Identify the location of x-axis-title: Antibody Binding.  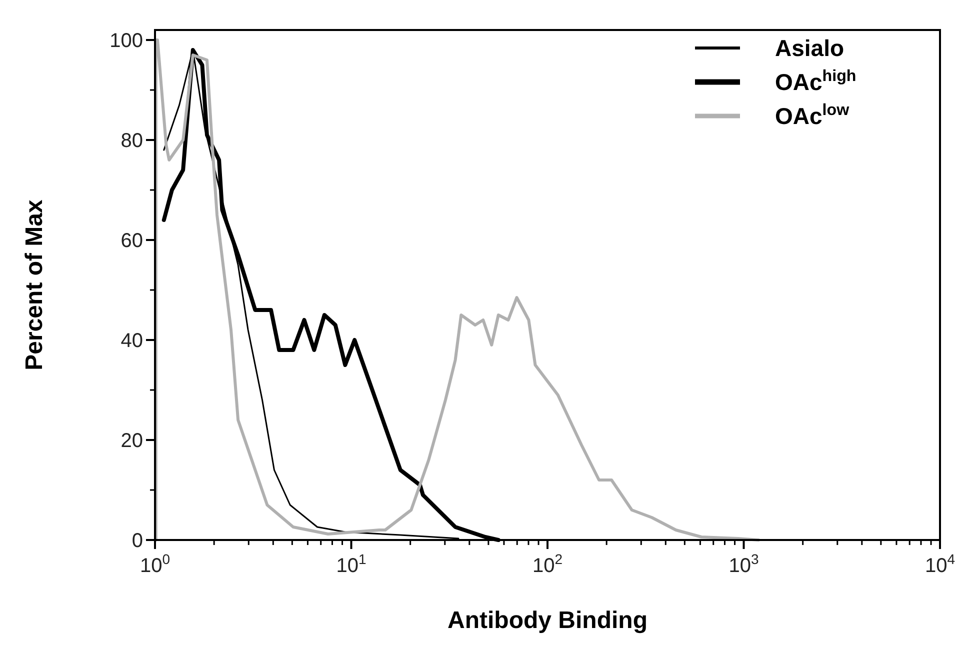
(548, 620).